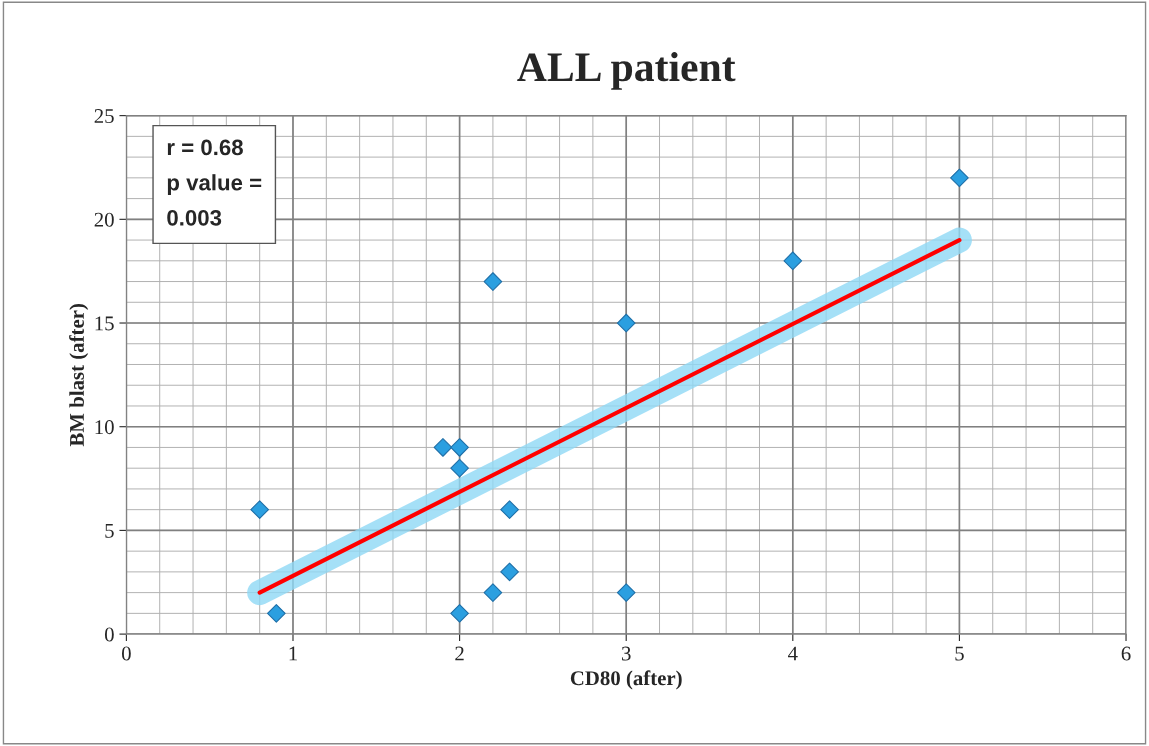  What do you see at coordinates (1126, 653) in the screenshot?
I see `x-tick-label: 6` at bounding box center [1126, 653].